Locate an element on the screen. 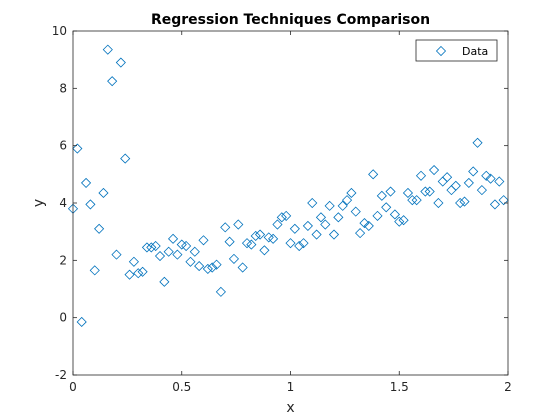 This screenshot has width=560, height=420. y-tick-label: 10 is located at coordinates (59, 31).